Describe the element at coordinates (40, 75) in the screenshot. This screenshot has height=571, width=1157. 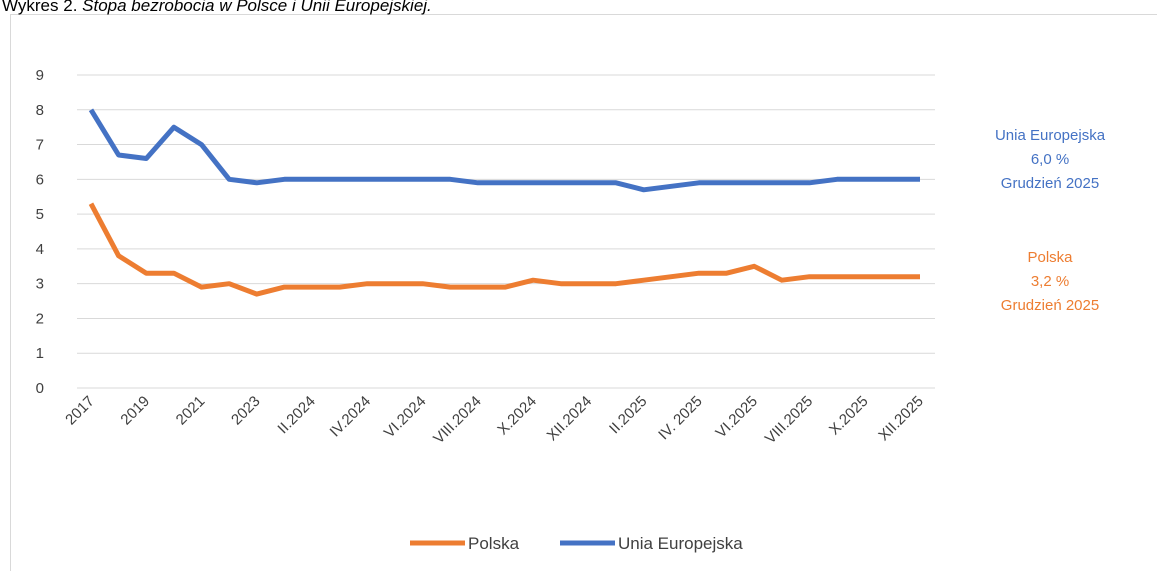
I see `y-tick-label: 9` at that location.